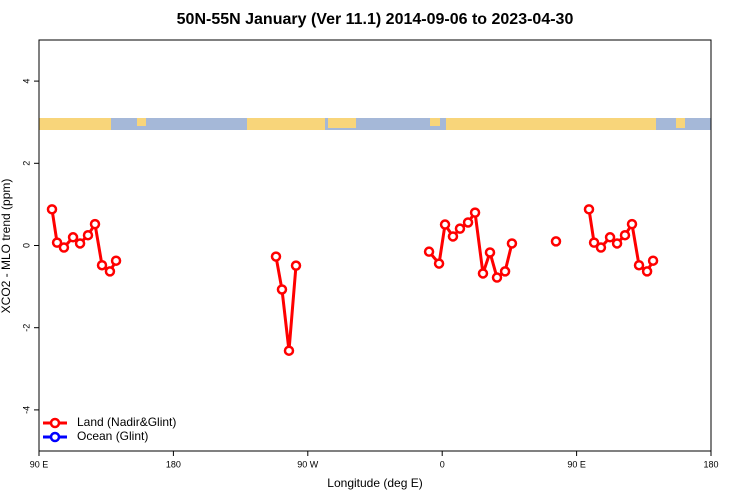 Image resolution: width=750 pixels, height=500 pixels. I want to click on x-tick-label: 90 W, so click(308, 464).